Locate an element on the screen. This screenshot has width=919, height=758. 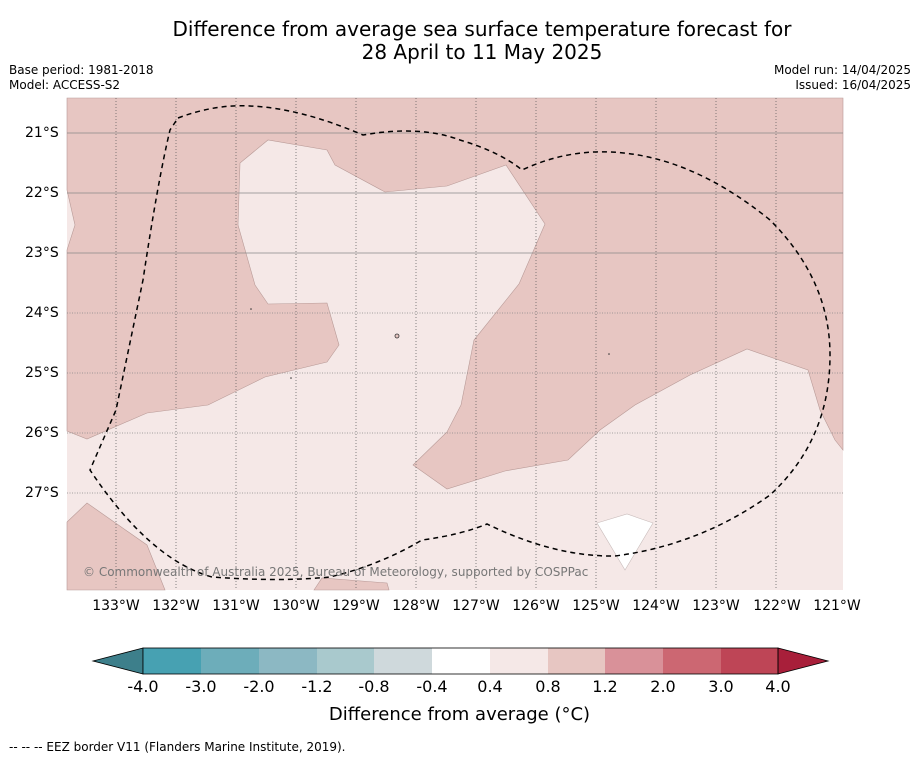
lon-label: 130°W is located at coordinates (296, 606).